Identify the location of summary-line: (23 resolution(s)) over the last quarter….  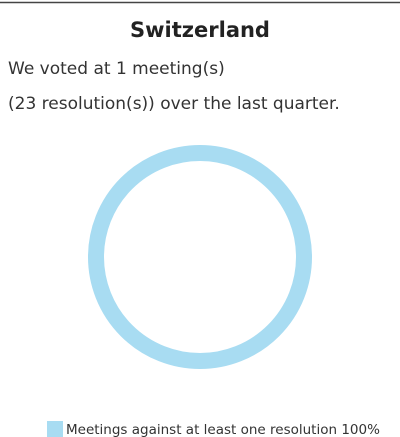
(174, 104).